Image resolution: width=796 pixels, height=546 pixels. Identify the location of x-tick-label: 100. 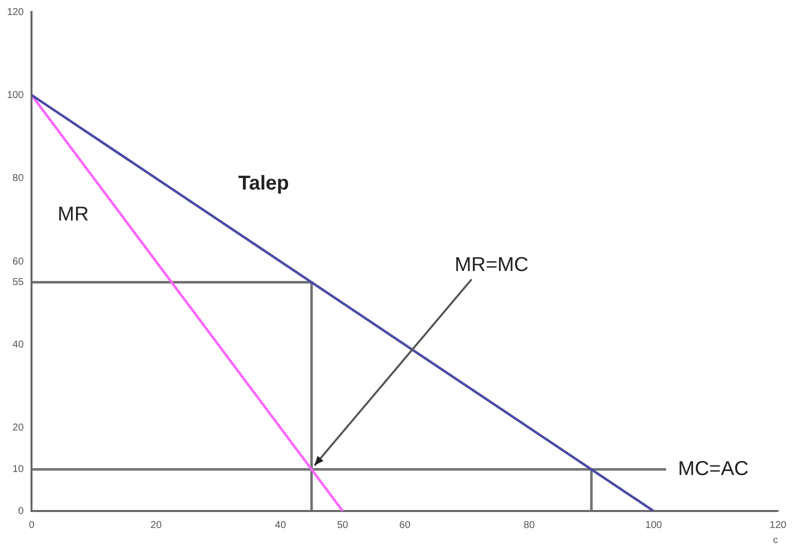
(653, 525).